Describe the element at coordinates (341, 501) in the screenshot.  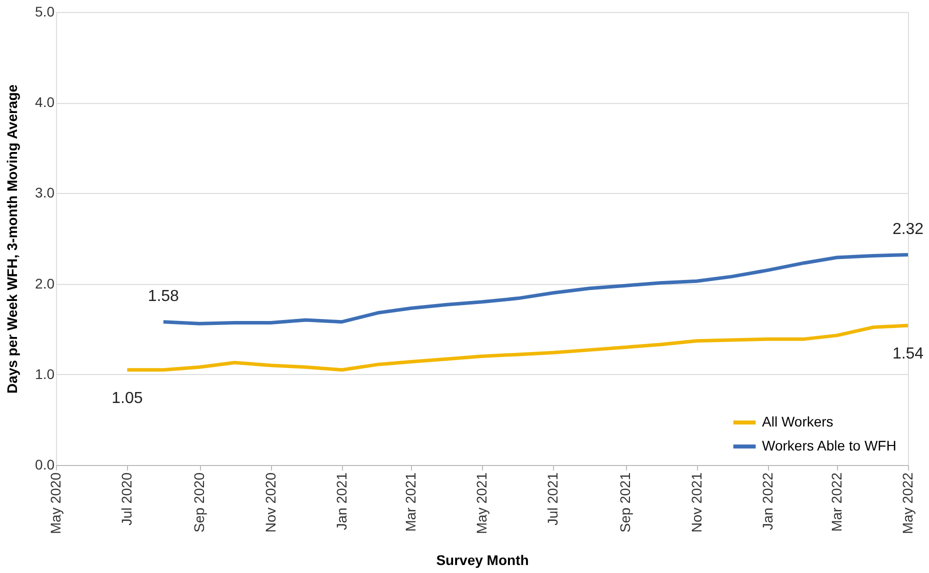
I see `x-tick-label: Jan 2021` at that location.